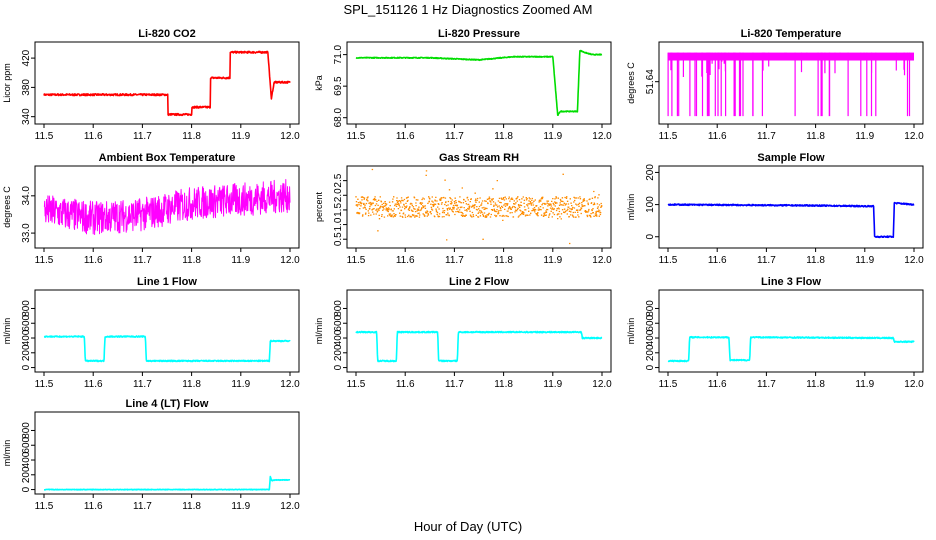 The width and height of the screenshot is (936, 540). What do you see at coordinates (319, 83) in the screenshot?
I see `y-axis-title: kPa` at bounding box center [319, 83].